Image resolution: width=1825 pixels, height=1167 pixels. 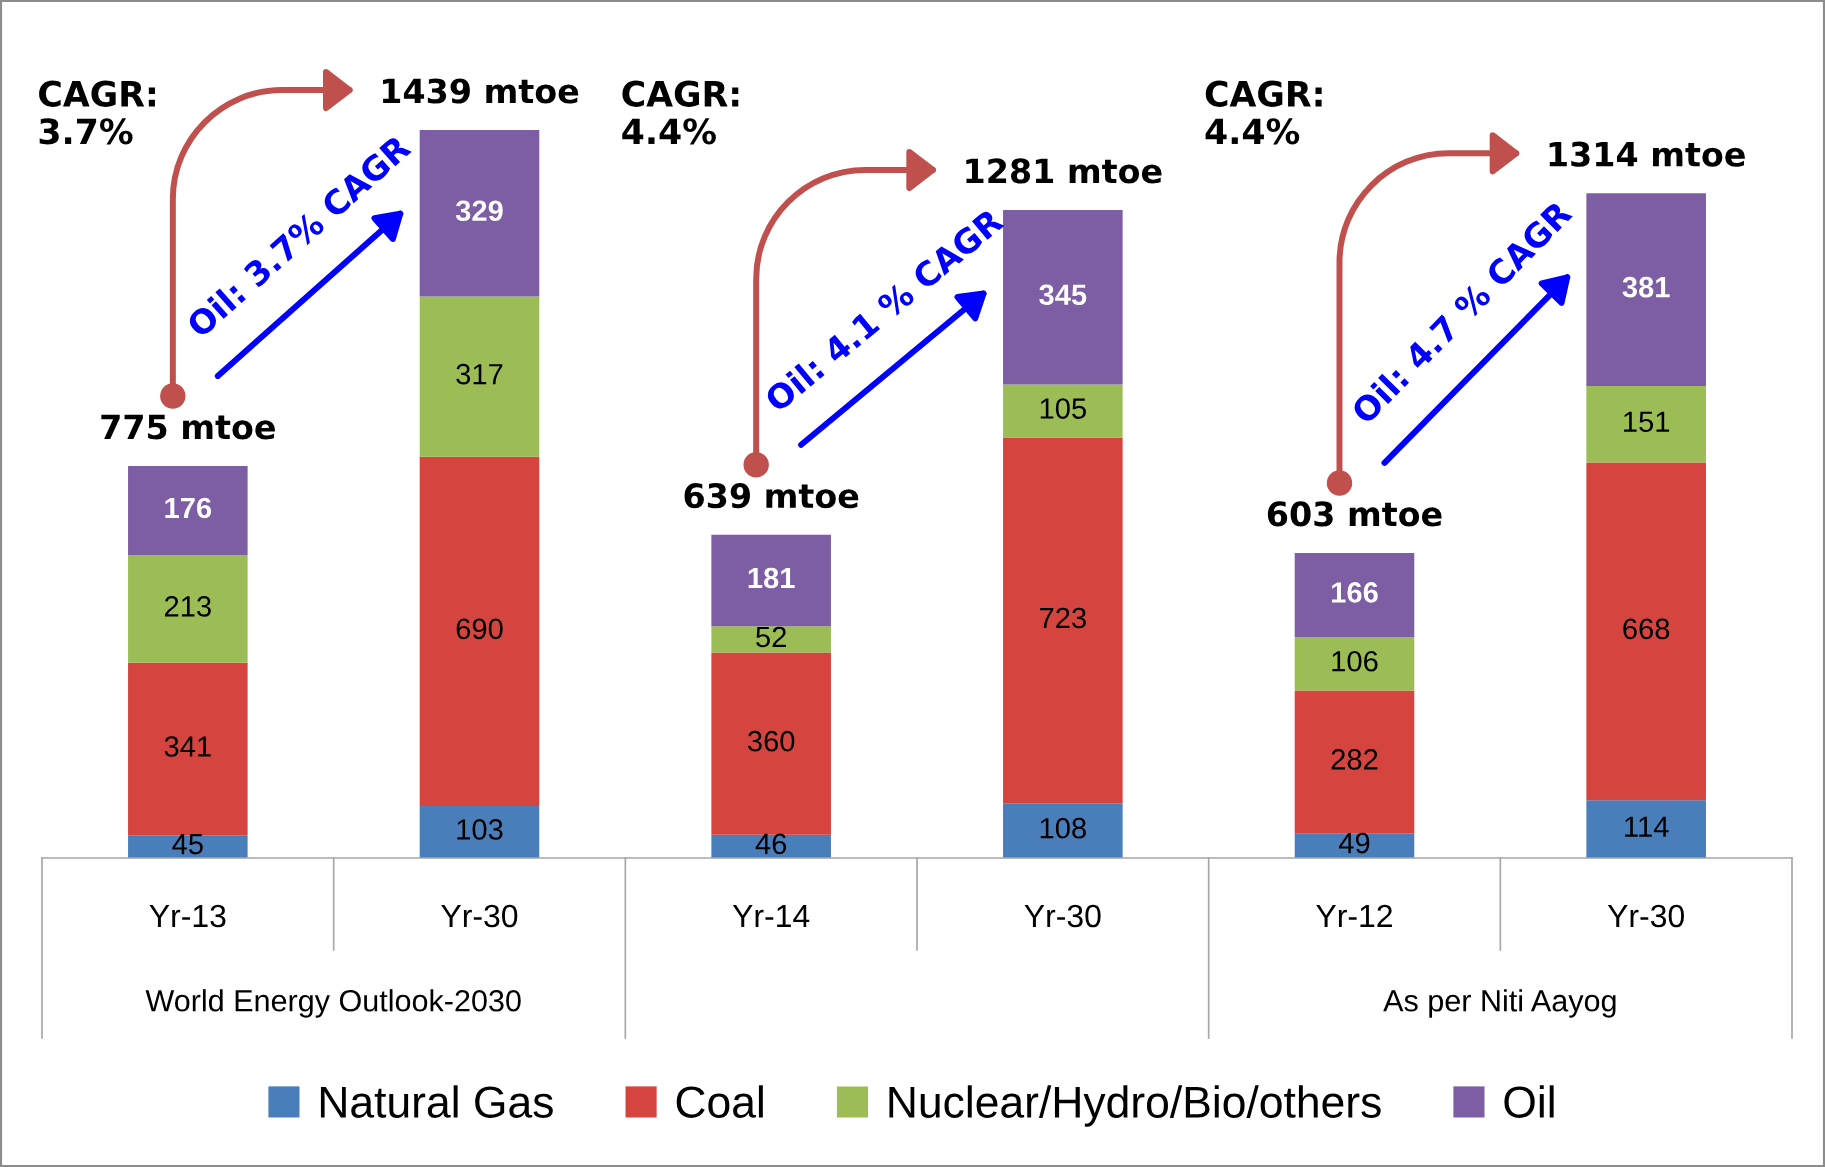 What do you see at coordinates (333, 1003) in the screenshot?
I see `x-axis-title: World Energy Outlook-2030` at bounding box center [333, 1003].